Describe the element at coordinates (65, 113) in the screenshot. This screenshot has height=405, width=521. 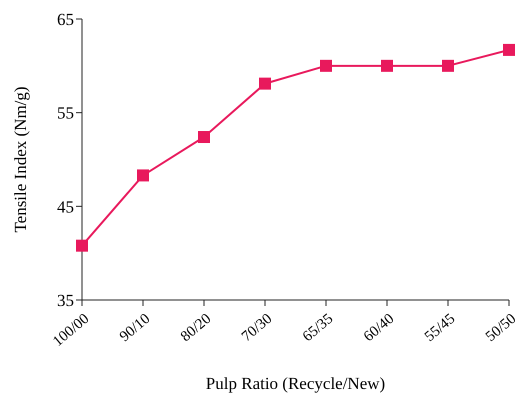
I see `y-tick-label: 55` at that location.